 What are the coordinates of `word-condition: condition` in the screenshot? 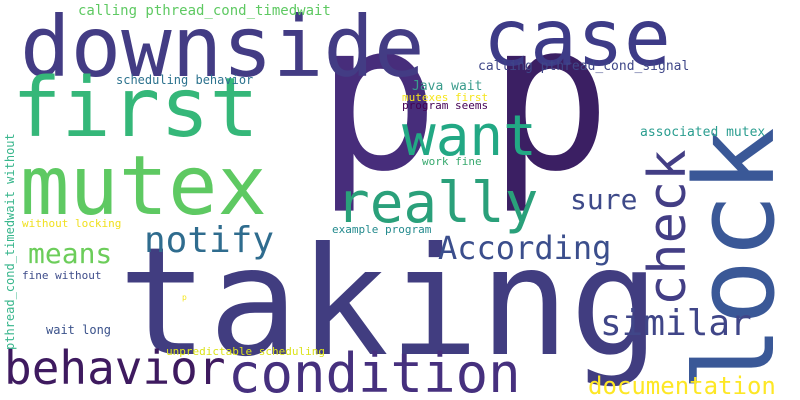 It's located at (374, 371).